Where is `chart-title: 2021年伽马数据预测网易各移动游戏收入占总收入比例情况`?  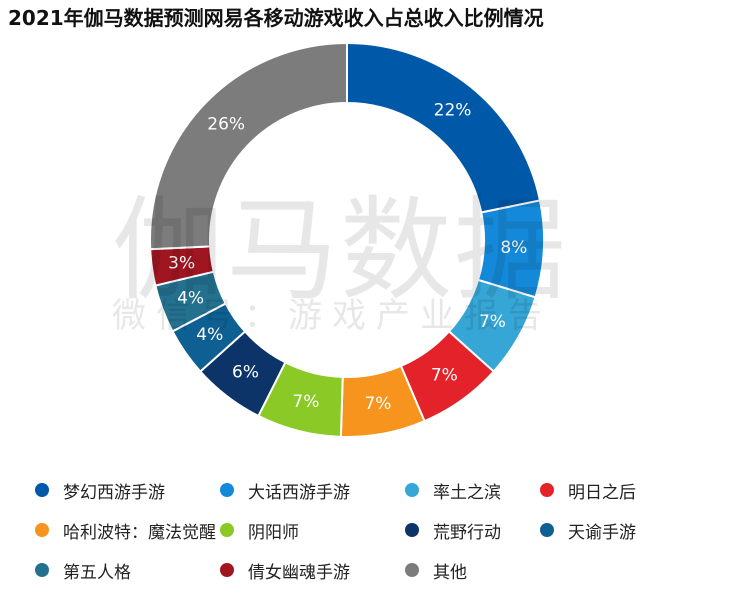
chart-title: 2021年伽马数据预测网易各移动游戏收入占总收入比例情况 is located at coordinates (276, 18).